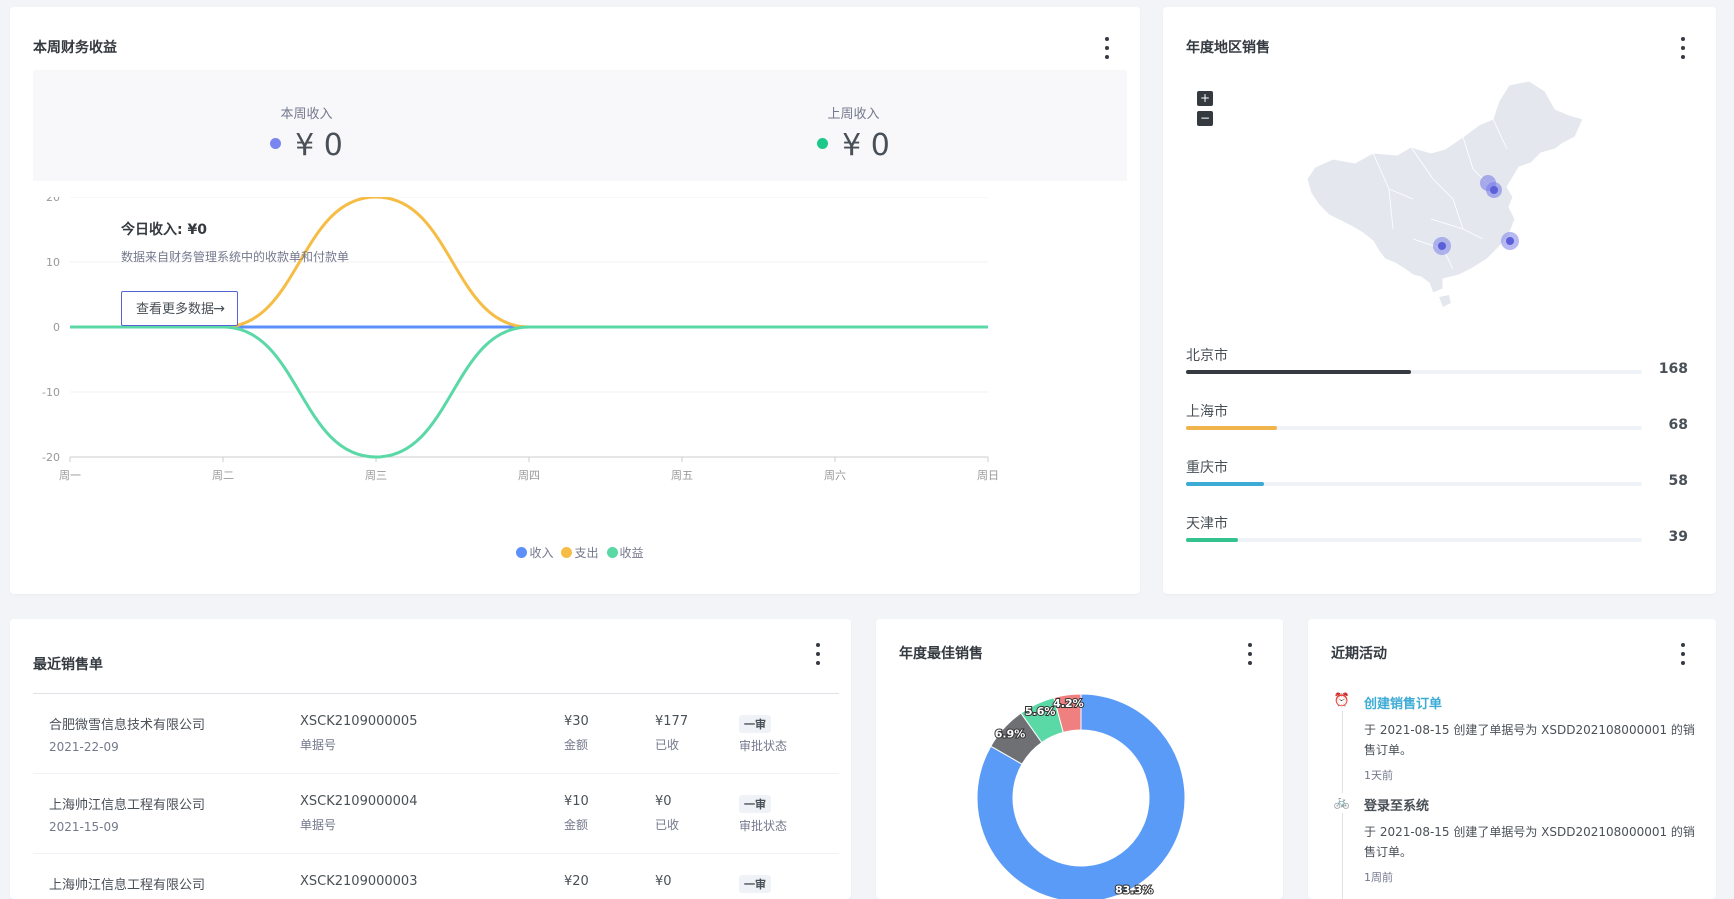 The height and width of the screenshot is (899, 1734). What do you see at coordinates (127, 734) in the screenshot?
I see `company-cell: 合肥微雪信息技术有限公司 2021-22-09` at bounding box center [127, 734].